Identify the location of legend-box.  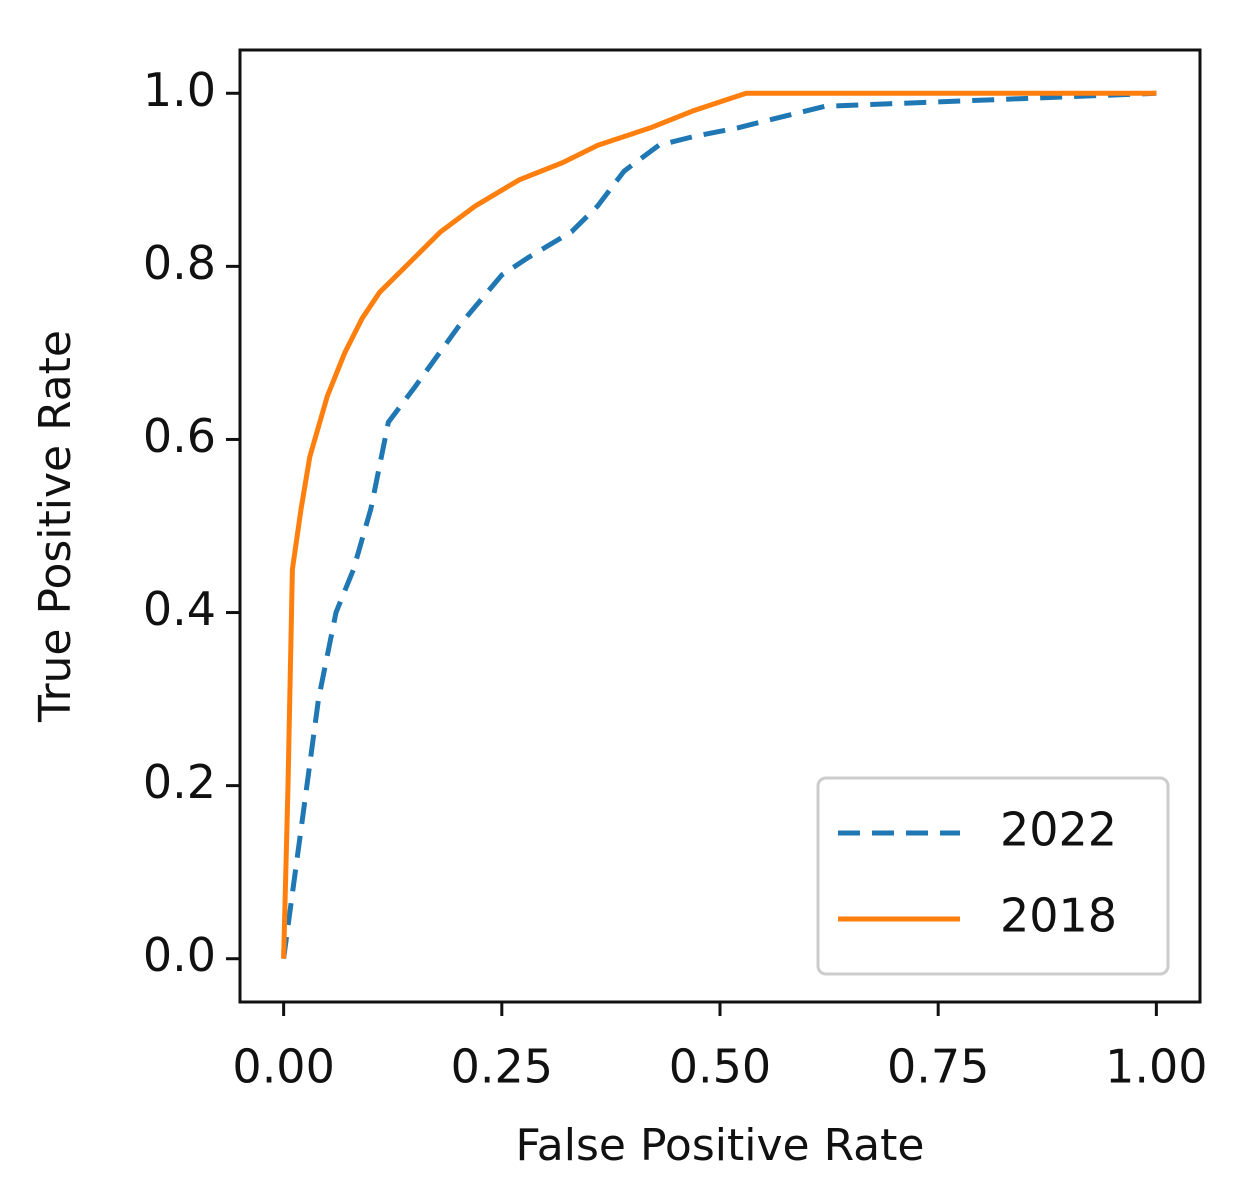
(993, 876).